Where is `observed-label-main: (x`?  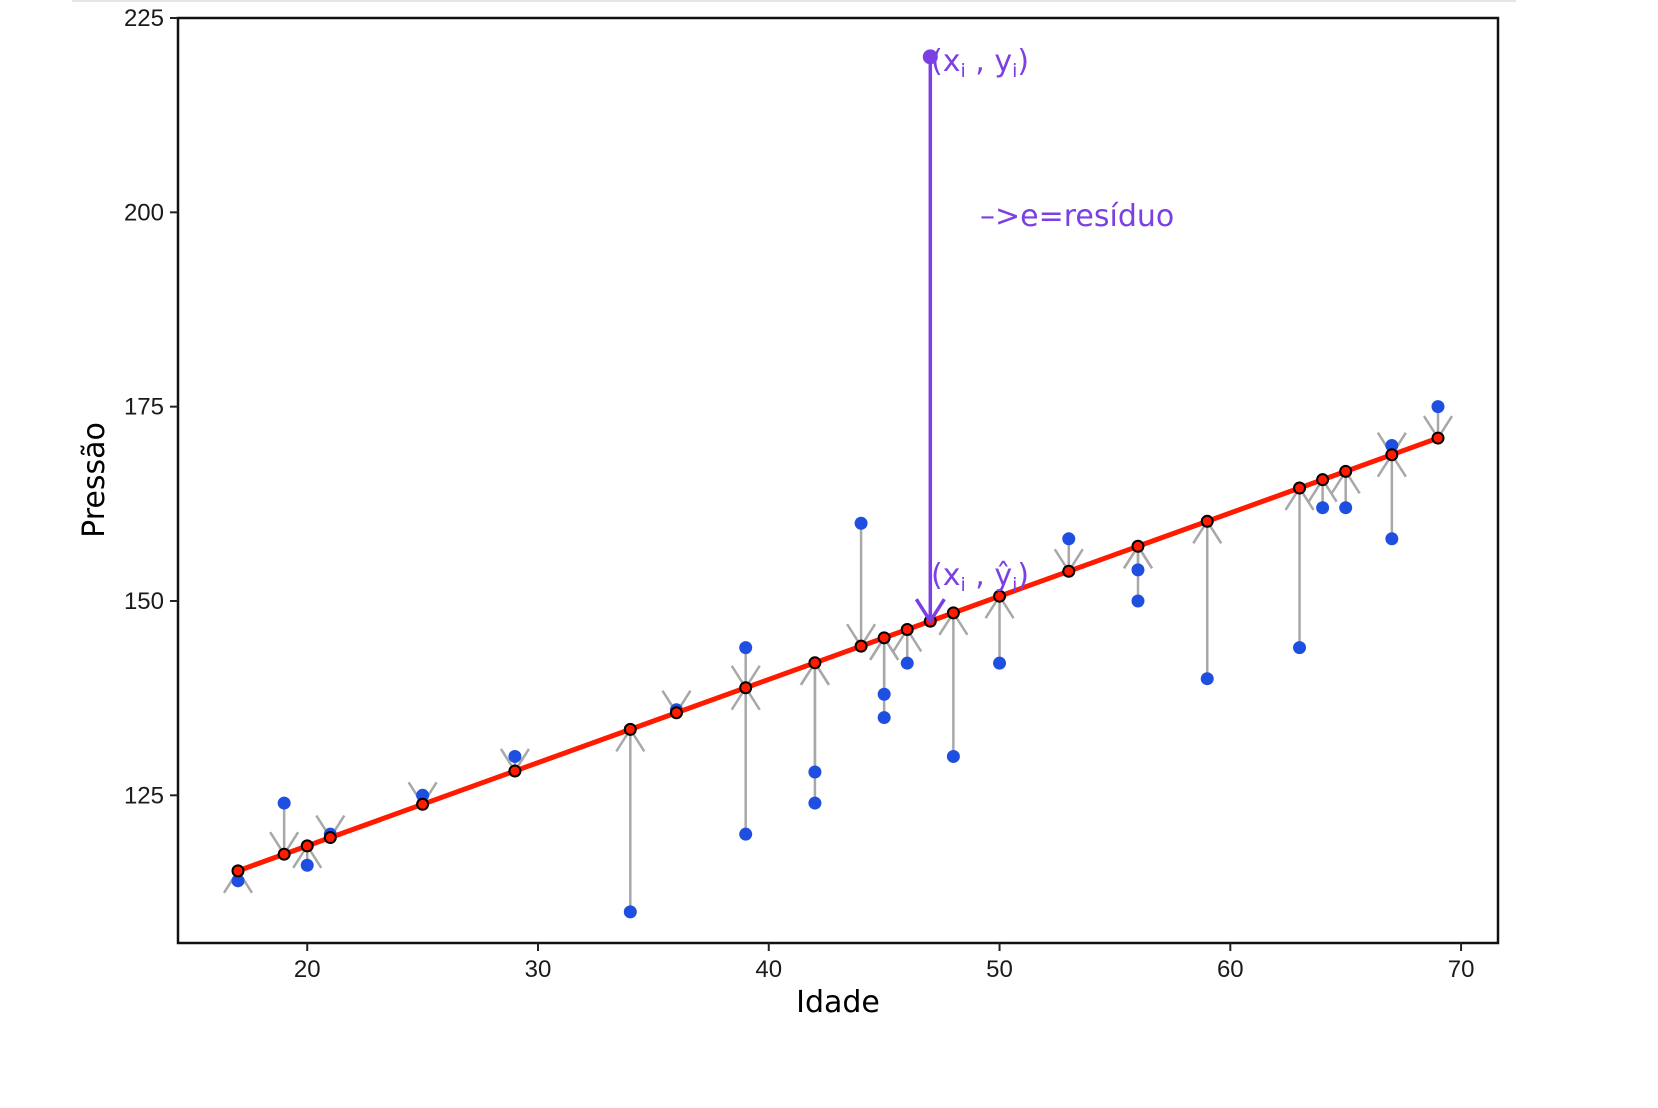
observed-label-main: (x is located at coordinates (945, 61).